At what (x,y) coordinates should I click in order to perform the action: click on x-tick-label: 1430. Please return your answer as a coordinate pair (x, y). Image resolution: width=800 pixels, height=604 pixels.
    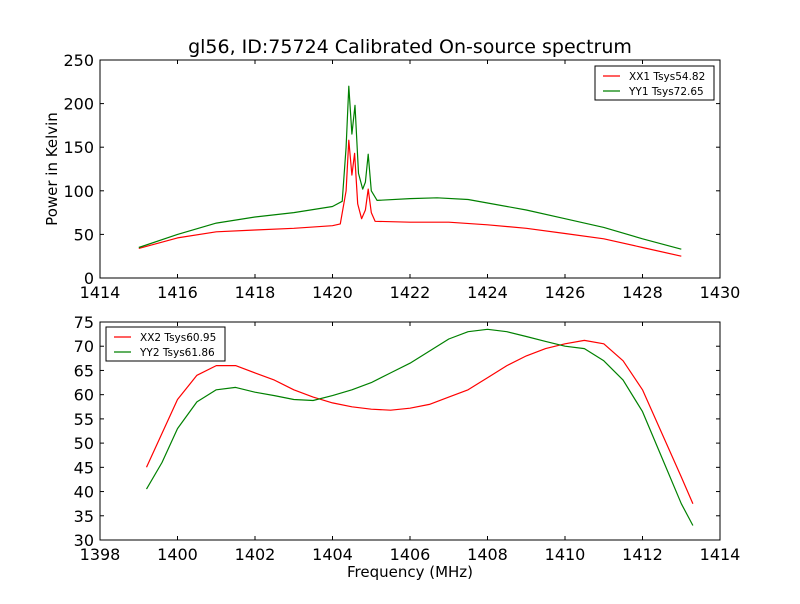
    Looking at the image, I should click on (720, 292).